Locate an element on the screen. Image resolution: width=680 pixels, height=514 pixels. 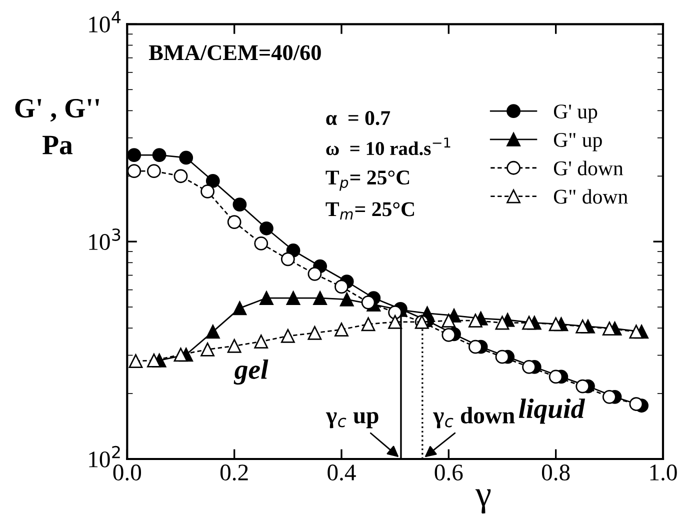
annotation: liquid is located at coordinates (552, 411).